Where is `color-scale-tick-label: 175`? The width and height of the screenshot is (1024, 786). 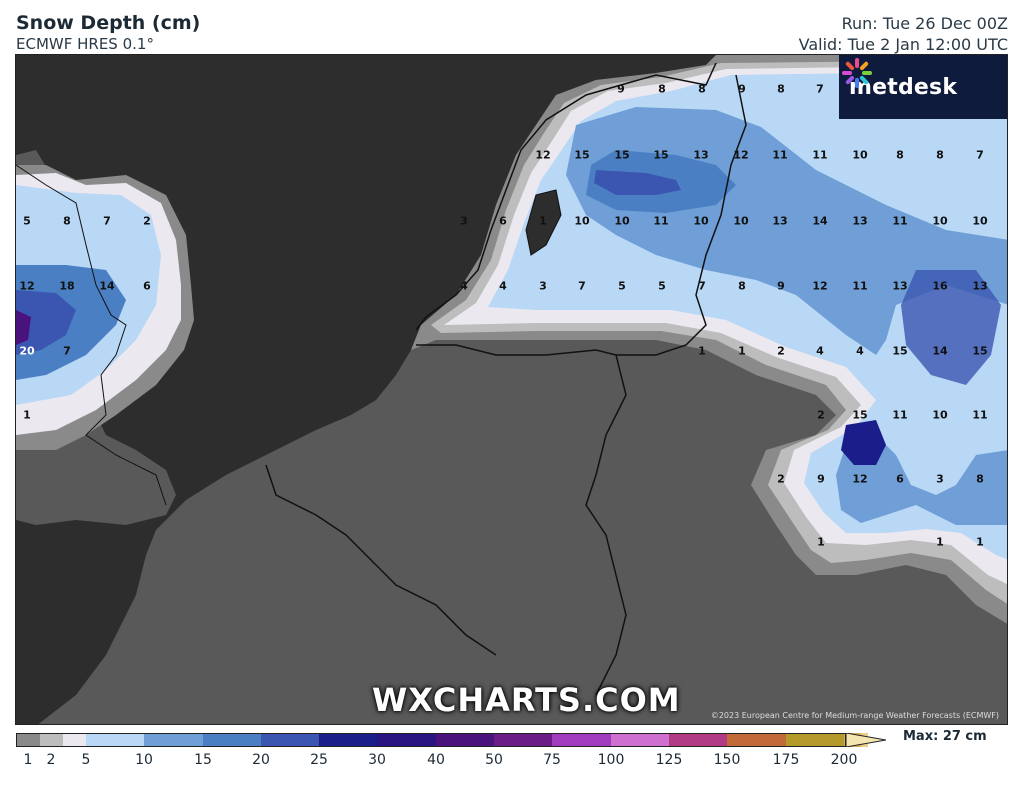
color-scale-tick-label: 175 is located at coordinates (786, 760).